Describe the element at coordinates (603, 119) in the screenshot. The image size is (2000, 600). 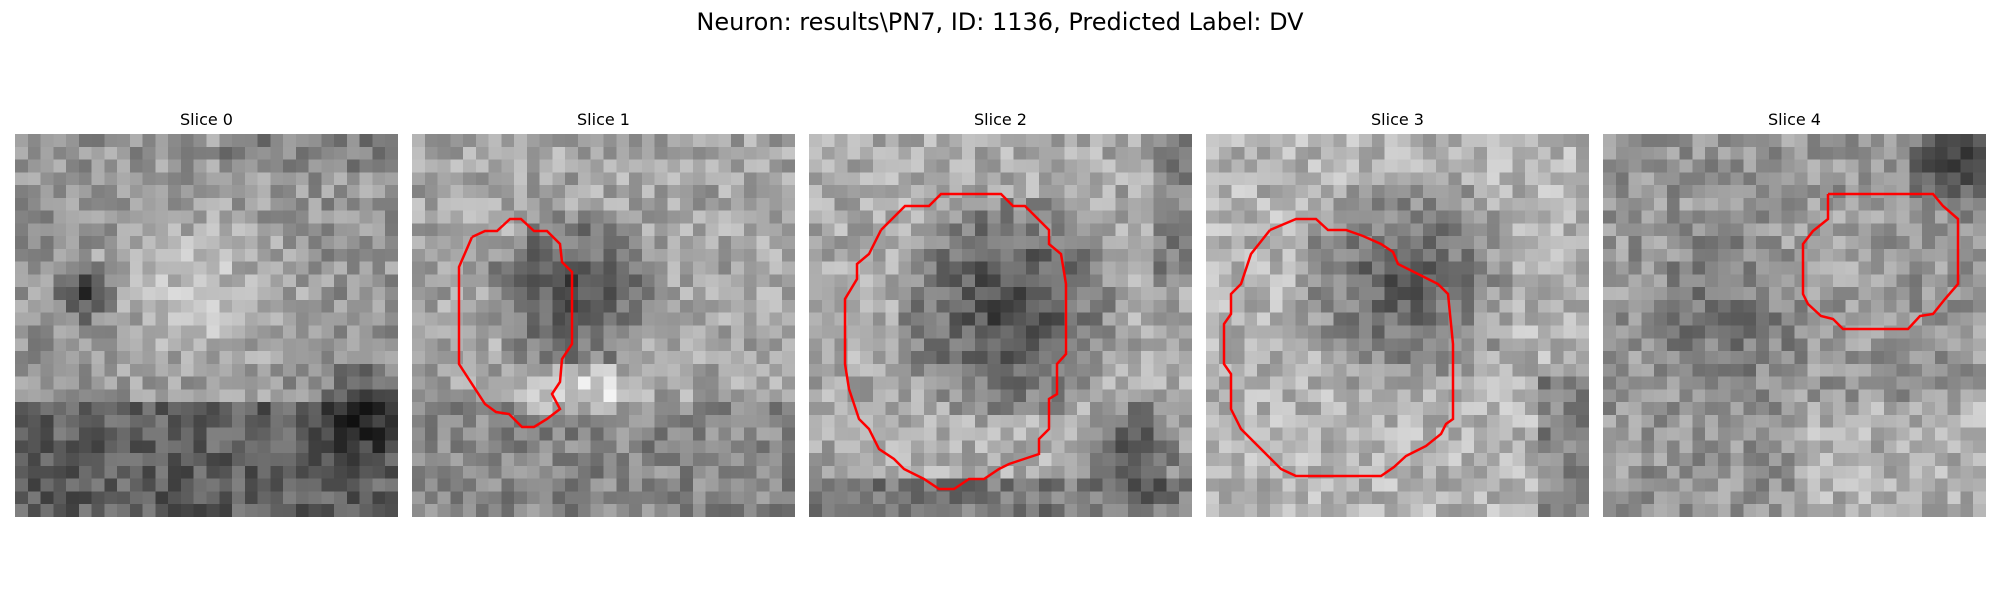
I see `slice-1-title: Slice 1` at that location.